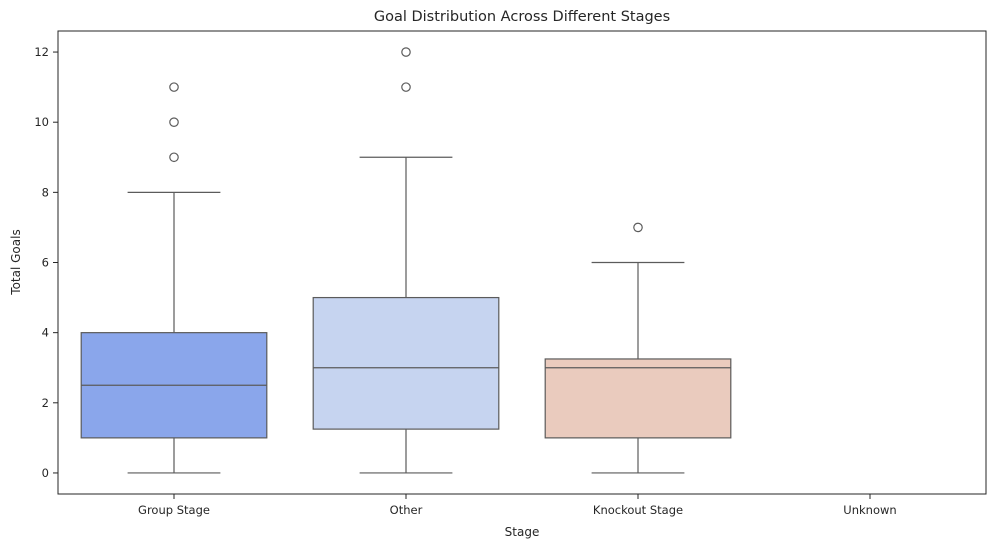 The image size is (996, 547). I want to click on x-tick-label: Other, so click(406, 510).